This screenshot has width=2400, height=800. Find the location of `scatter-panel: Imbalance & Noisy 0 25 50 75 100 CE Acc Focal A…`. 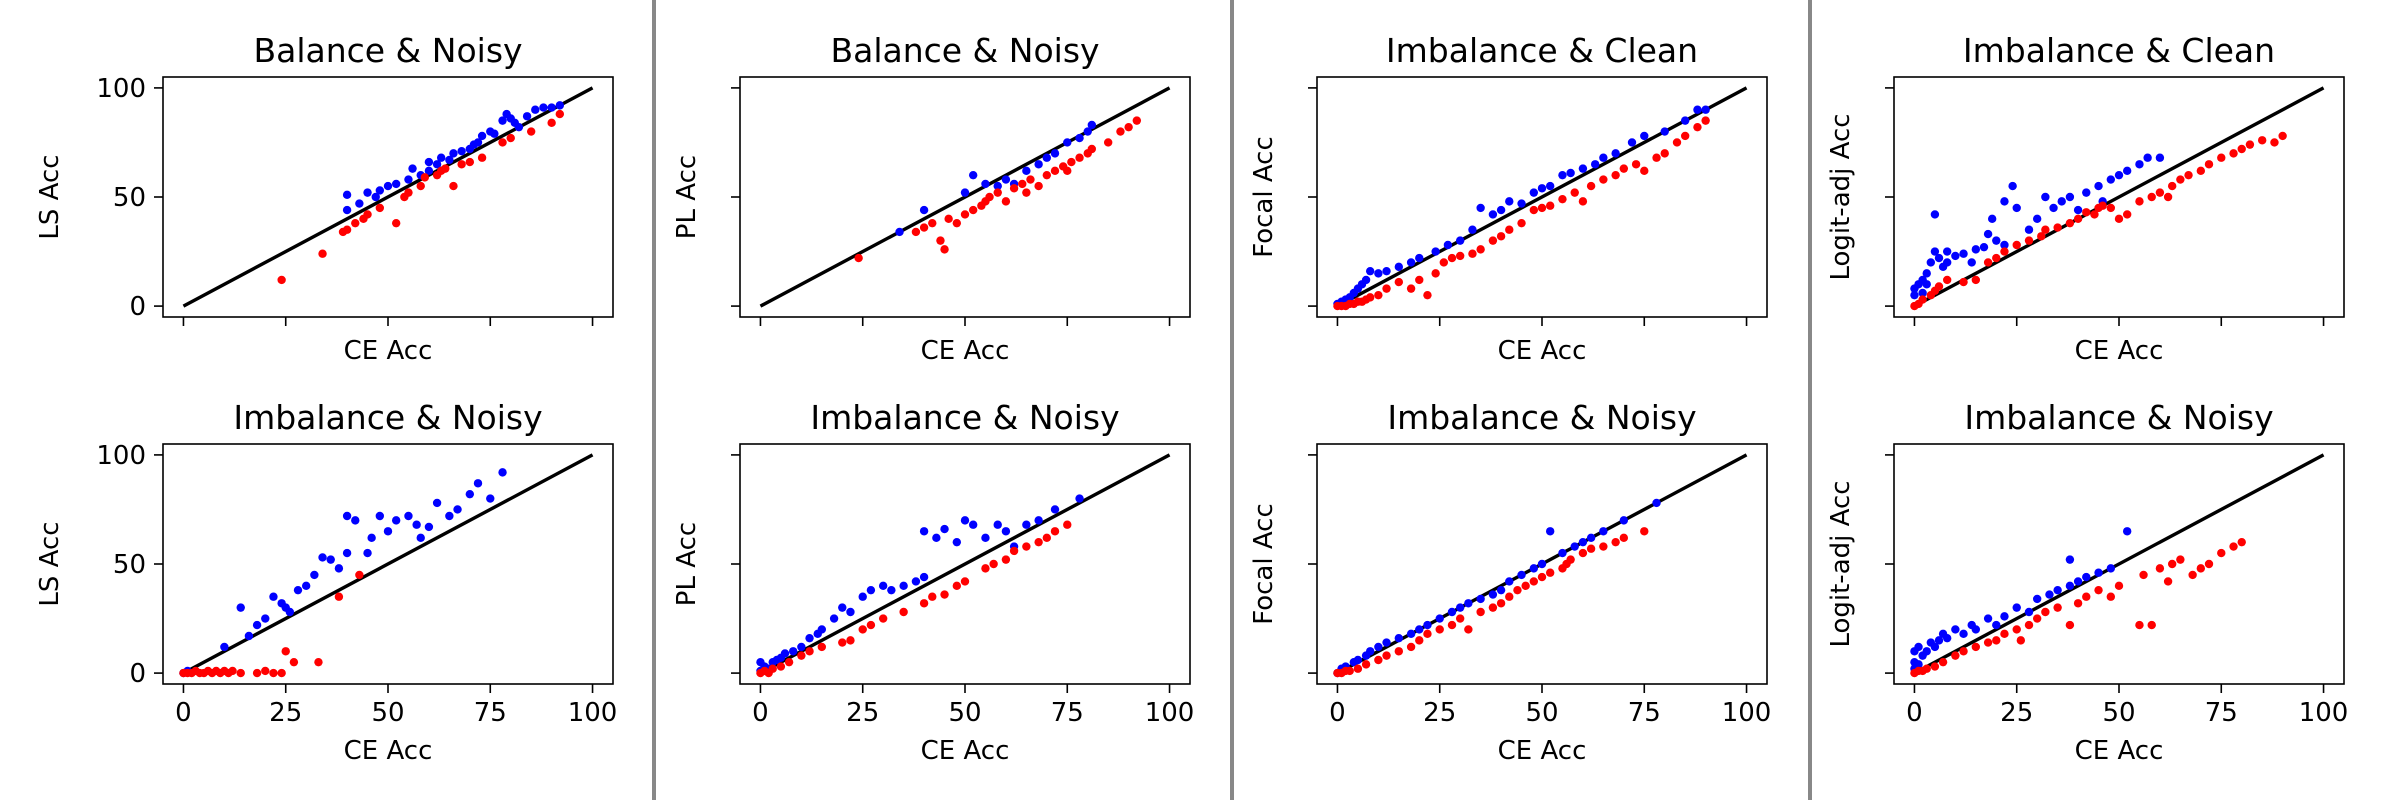

scatter-panel: Imbalance & Noisy 0 25 50 75 100 CE Acc Focal A… is located at coordinates (1510, 582).